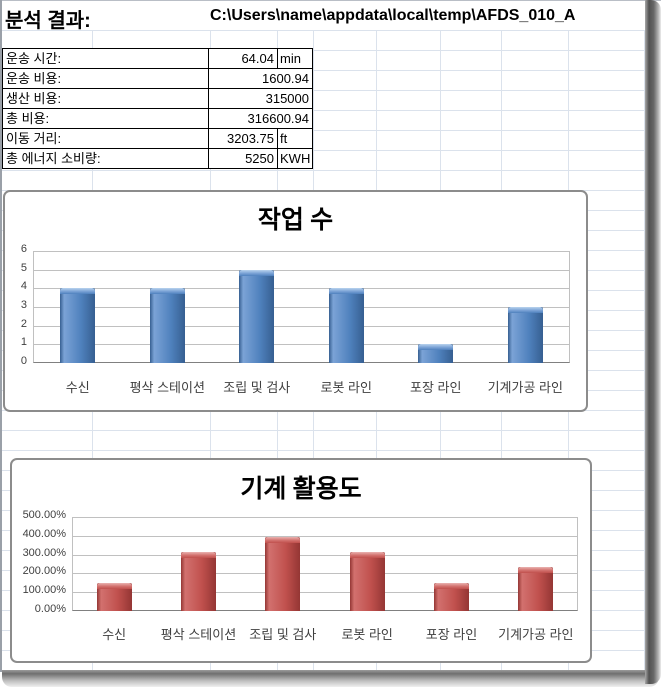 The image size is (661, 687). I want to click on table-row: 생산 비용: 315000, so click(157, 99).